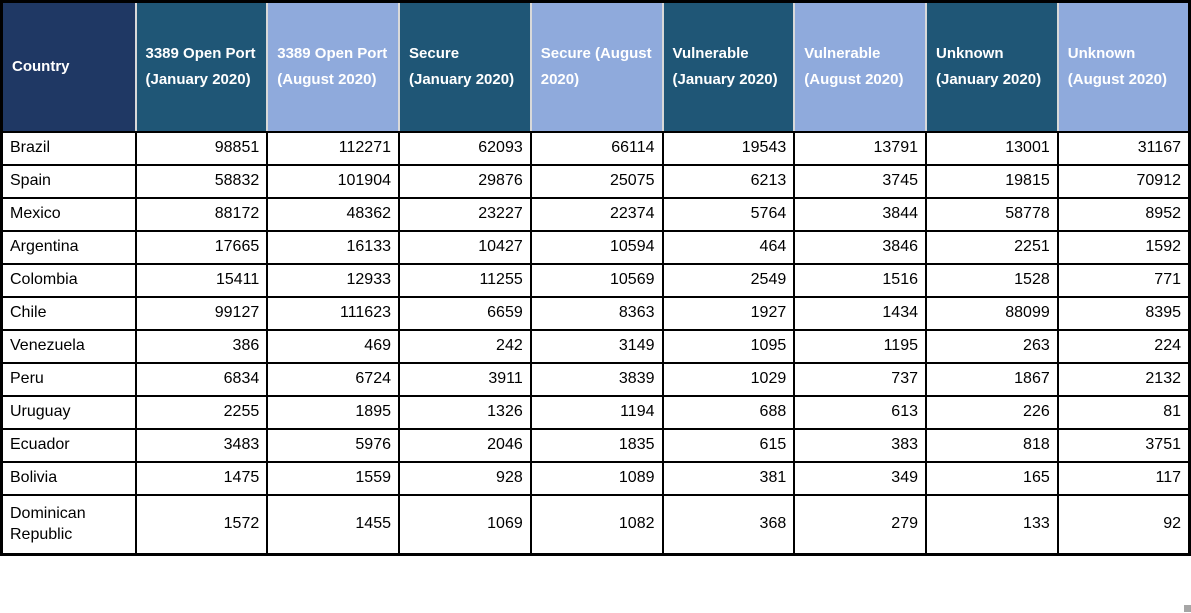 Image resolution: width=1191 pixels, height=613 pixels. I want to click on value-cell: 25075, so click(596, 181).